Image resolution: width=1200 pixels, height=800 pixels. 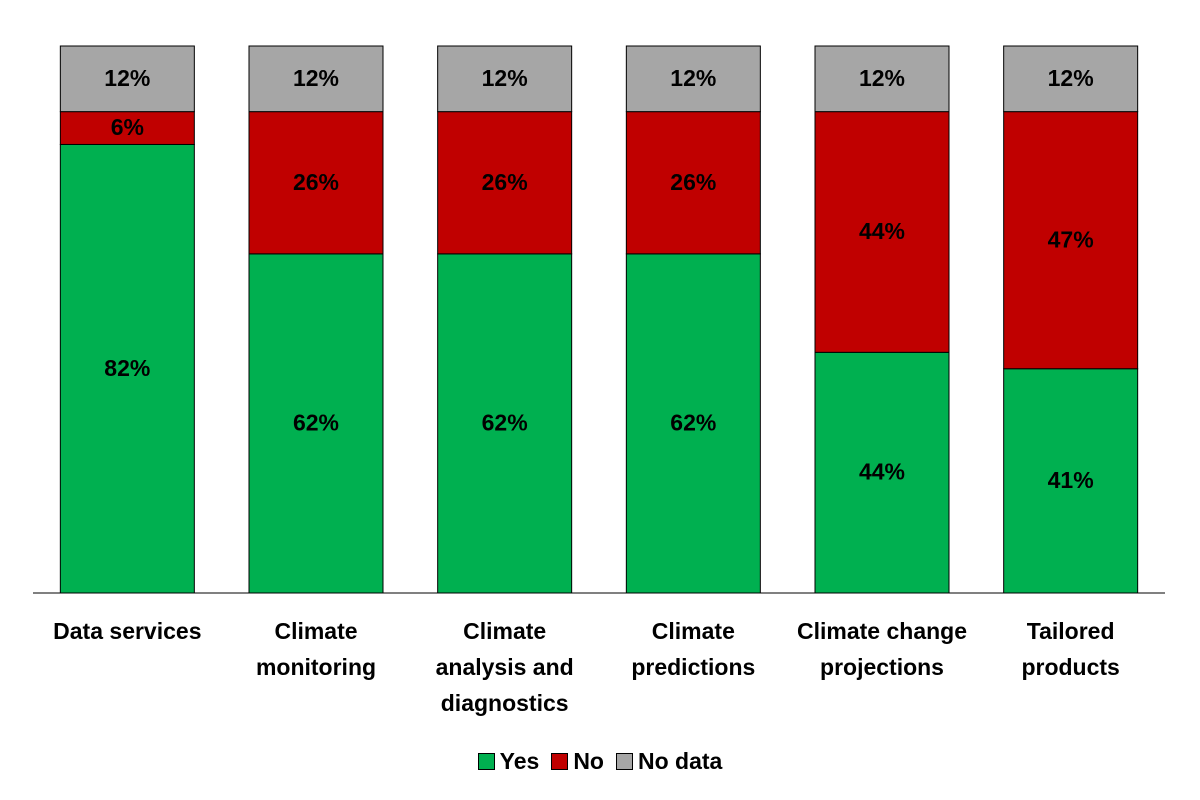 I want to click on data-label: 41%, so click(x=1071, y=480).